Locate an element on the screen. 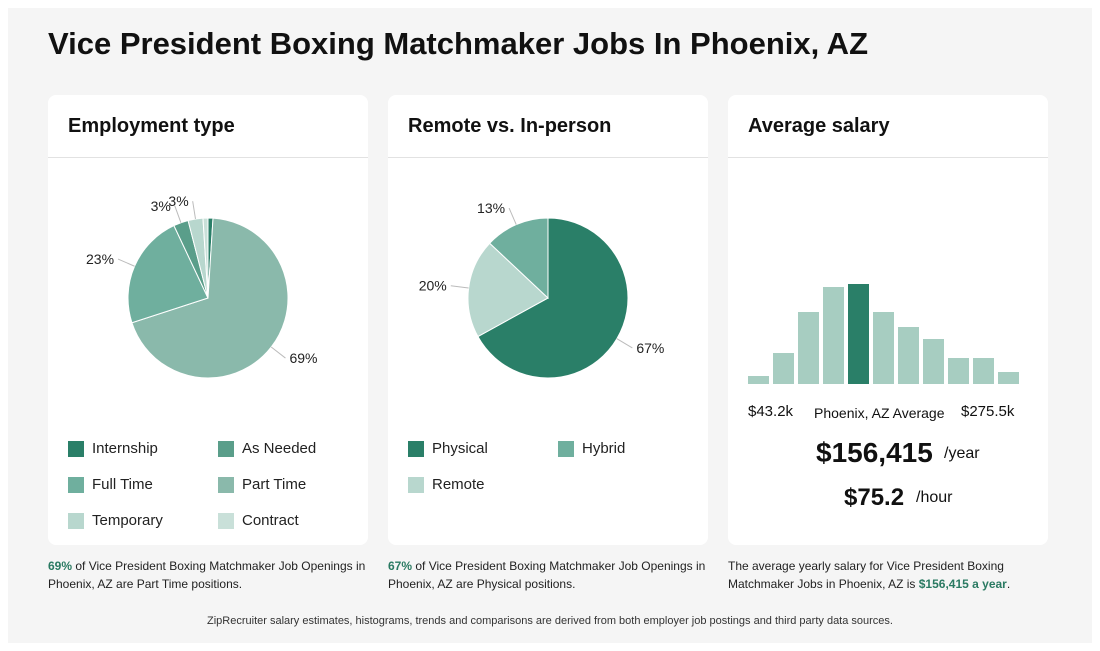 This screenshot has width=1100, height=651. salary-card-title: Average salary is located at coordinates (819, 126).